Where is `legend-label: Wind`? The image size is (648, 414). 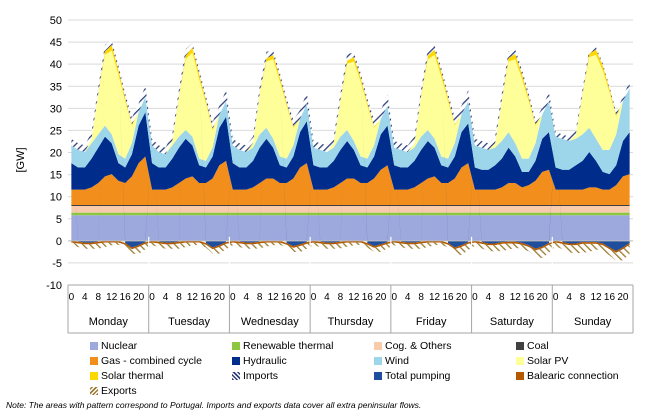 legend-label: Wind is located at coordinates (397, 361).